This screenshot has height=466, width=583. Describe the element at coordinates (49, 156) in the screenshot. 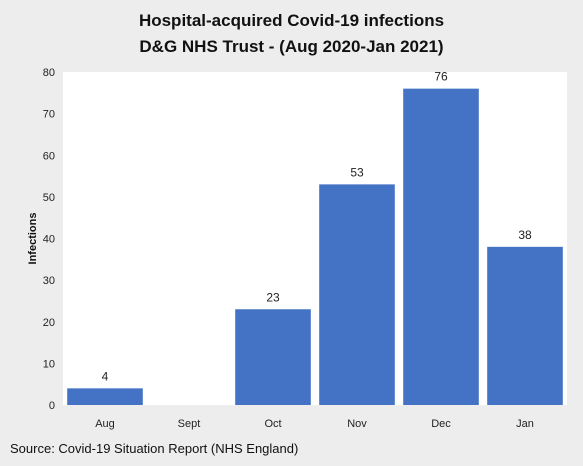

I see `y-tick-label: 60` at that location.